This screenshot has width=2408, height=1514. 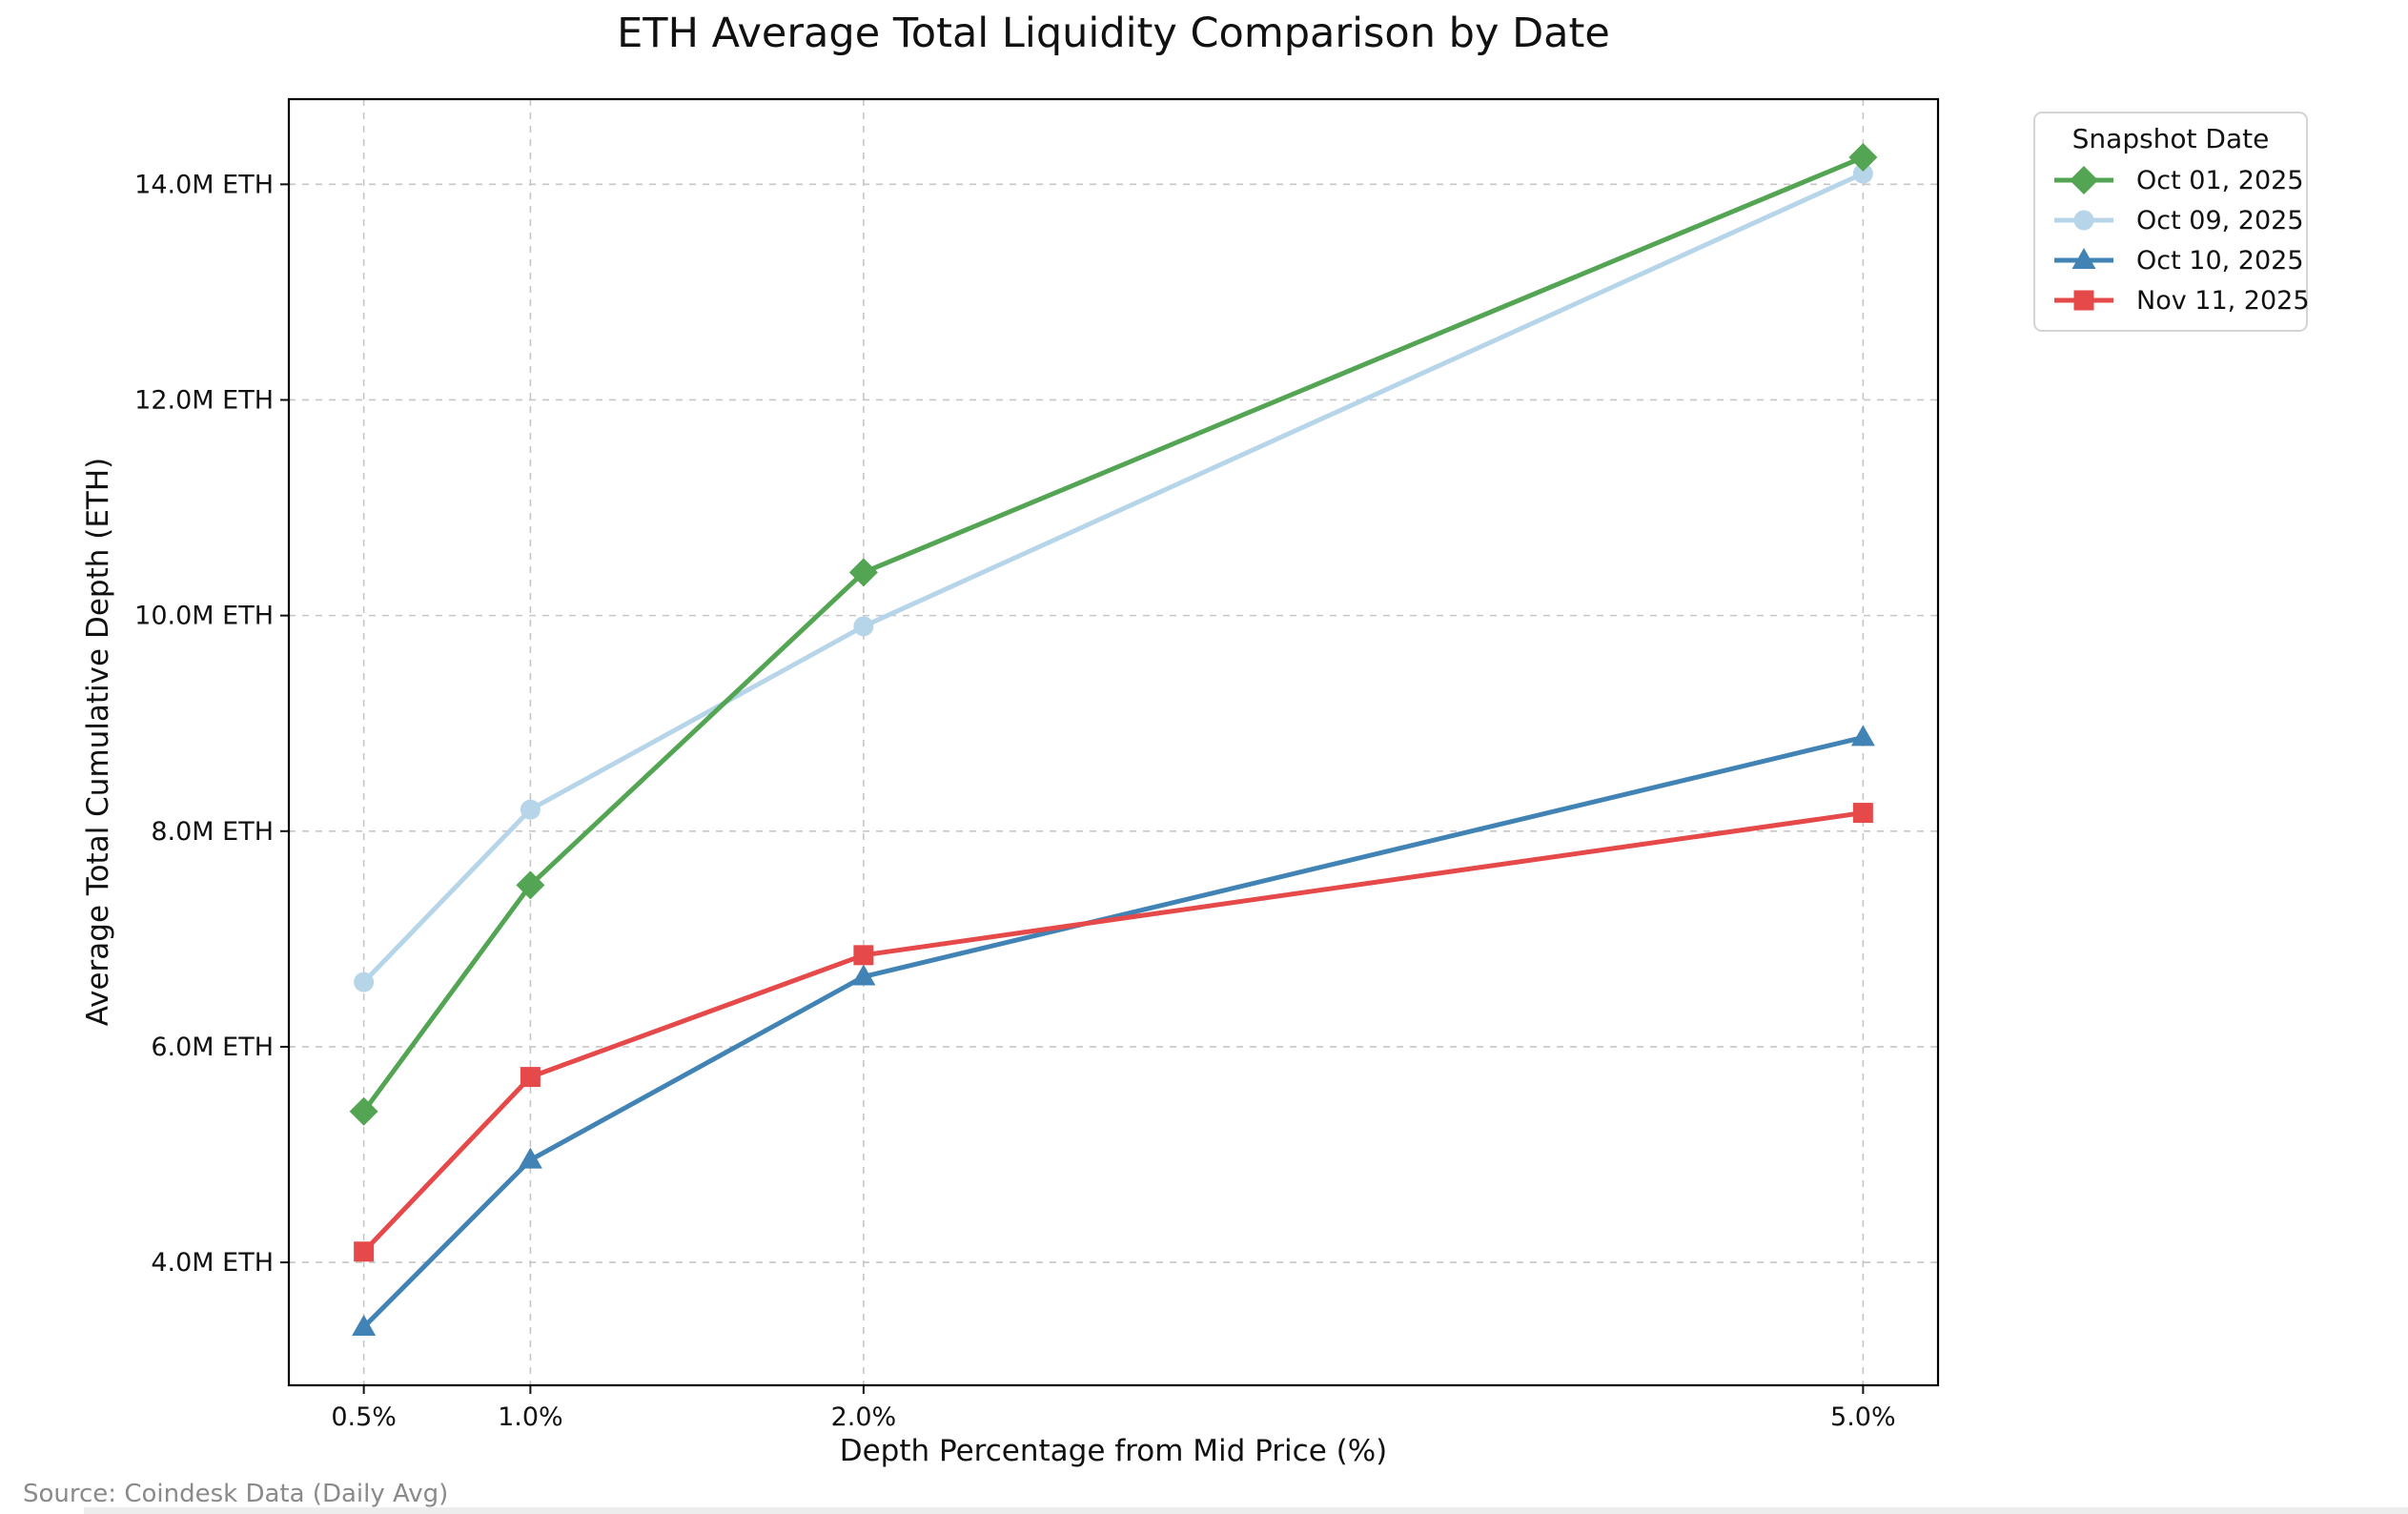 What do you see at coordinates (1113, 1451) in the screenshot?
I see `x-axis-label: Depth Percentage from Mid Price (%)` at bounding box center [1113, 1451].